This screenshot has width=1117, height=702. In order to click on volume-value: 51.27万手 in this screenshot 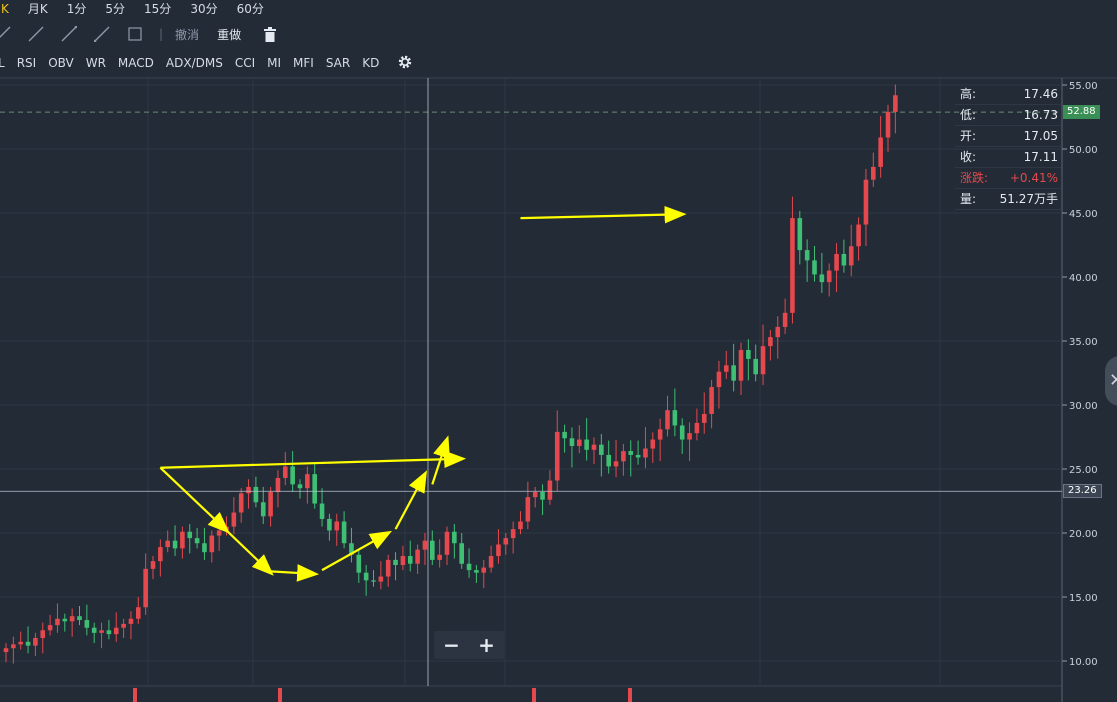, I will do `click(1028, 199)`.